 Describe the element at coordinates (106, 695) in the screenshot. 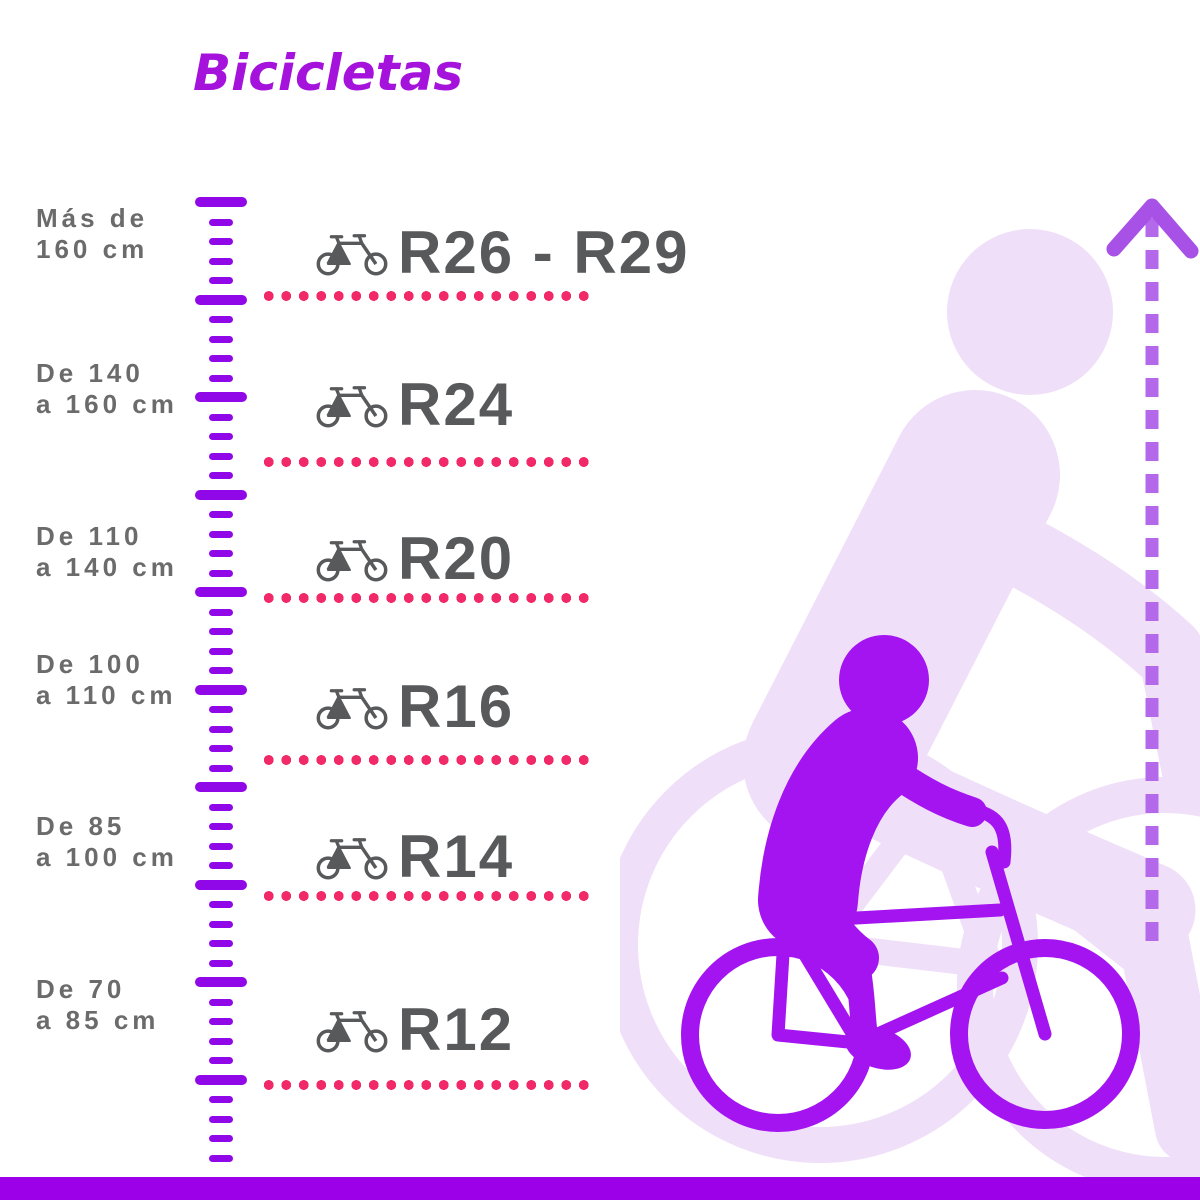

I see `height-range-line: a 110 cm` at that location.